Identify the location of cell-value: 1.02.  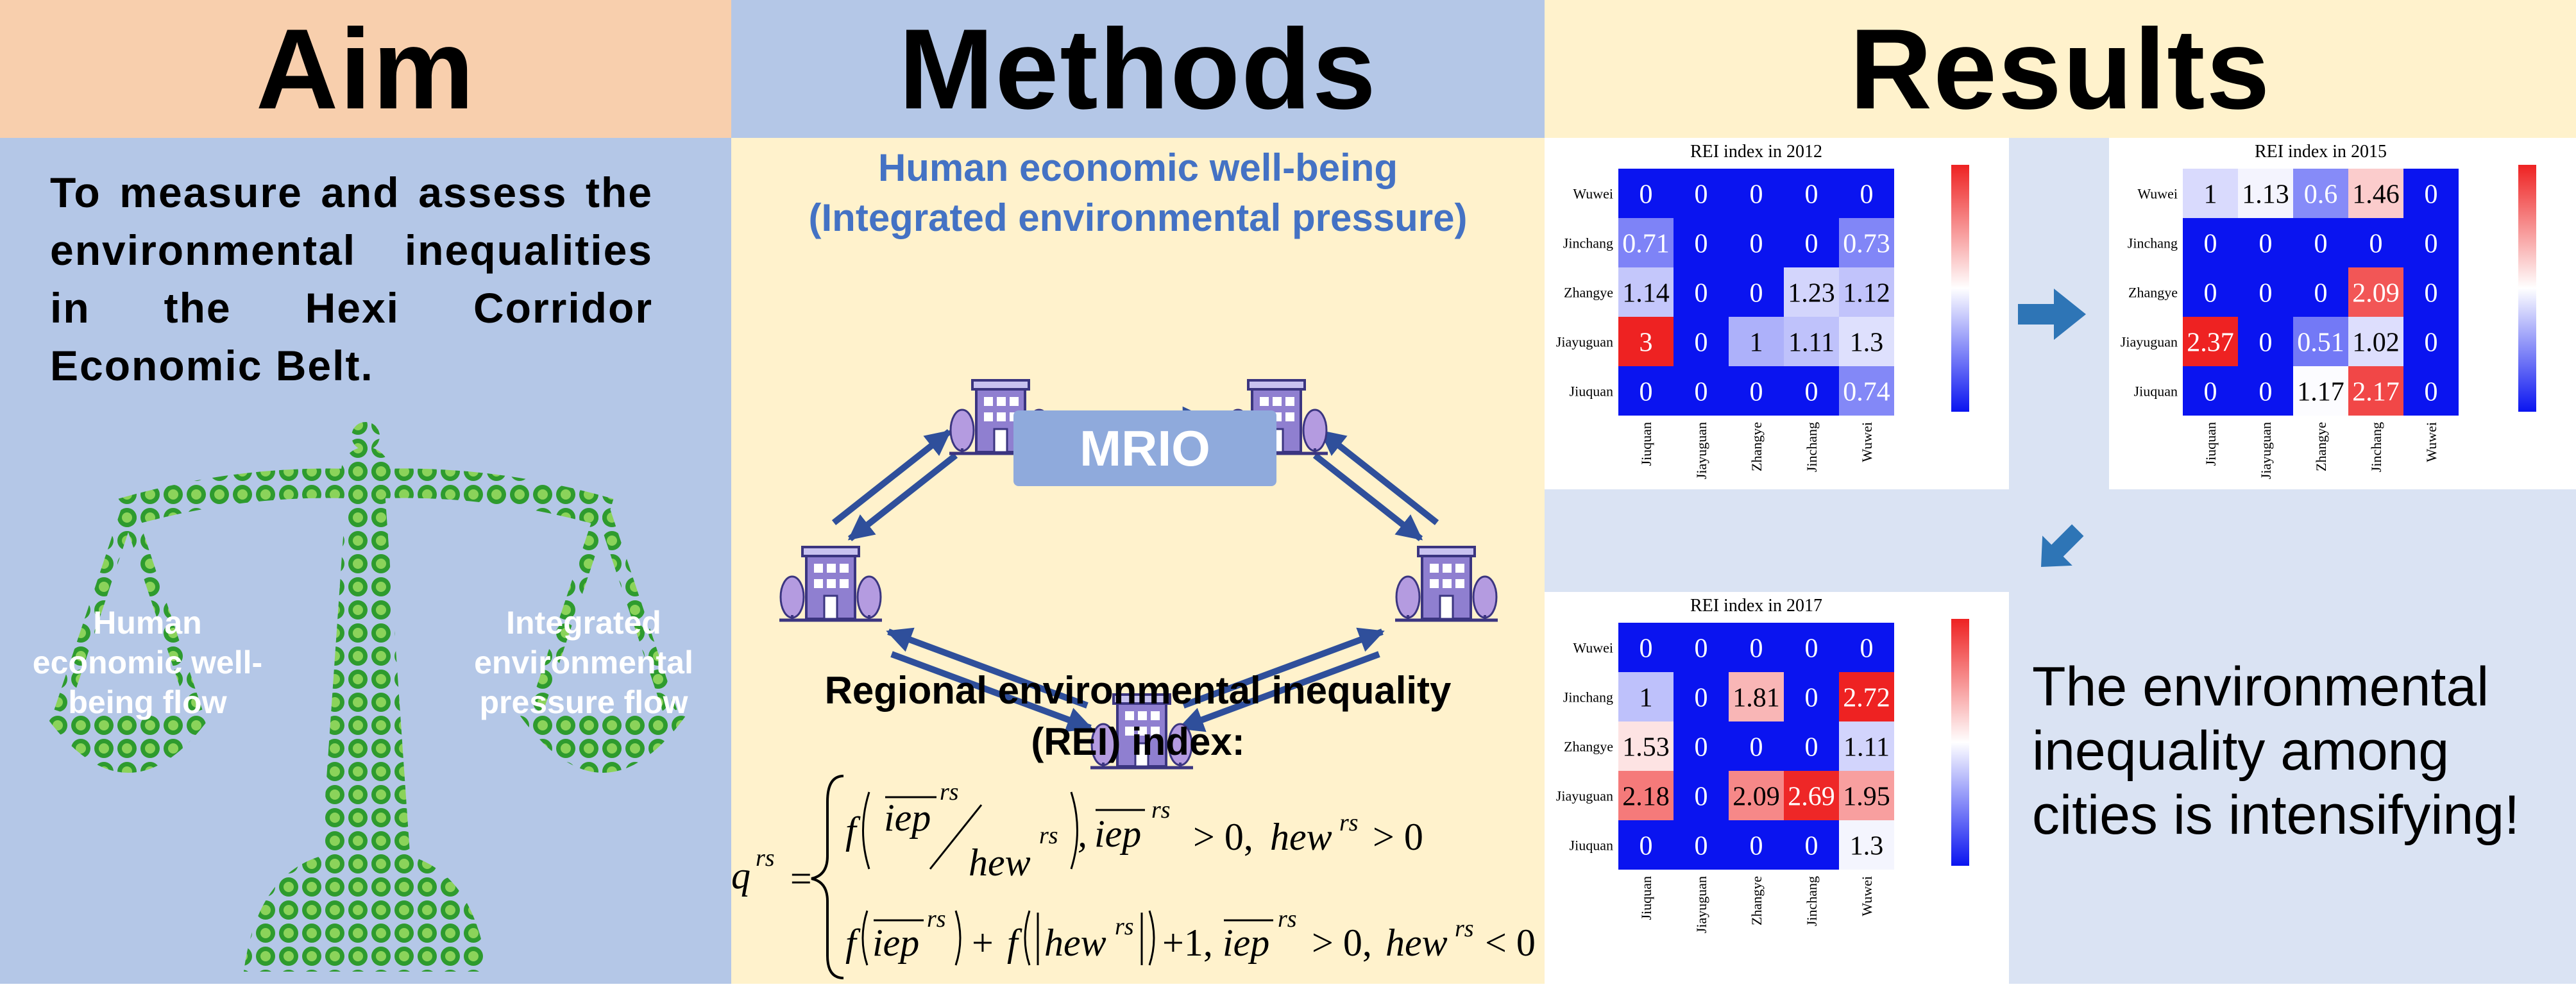
(2376, 343).